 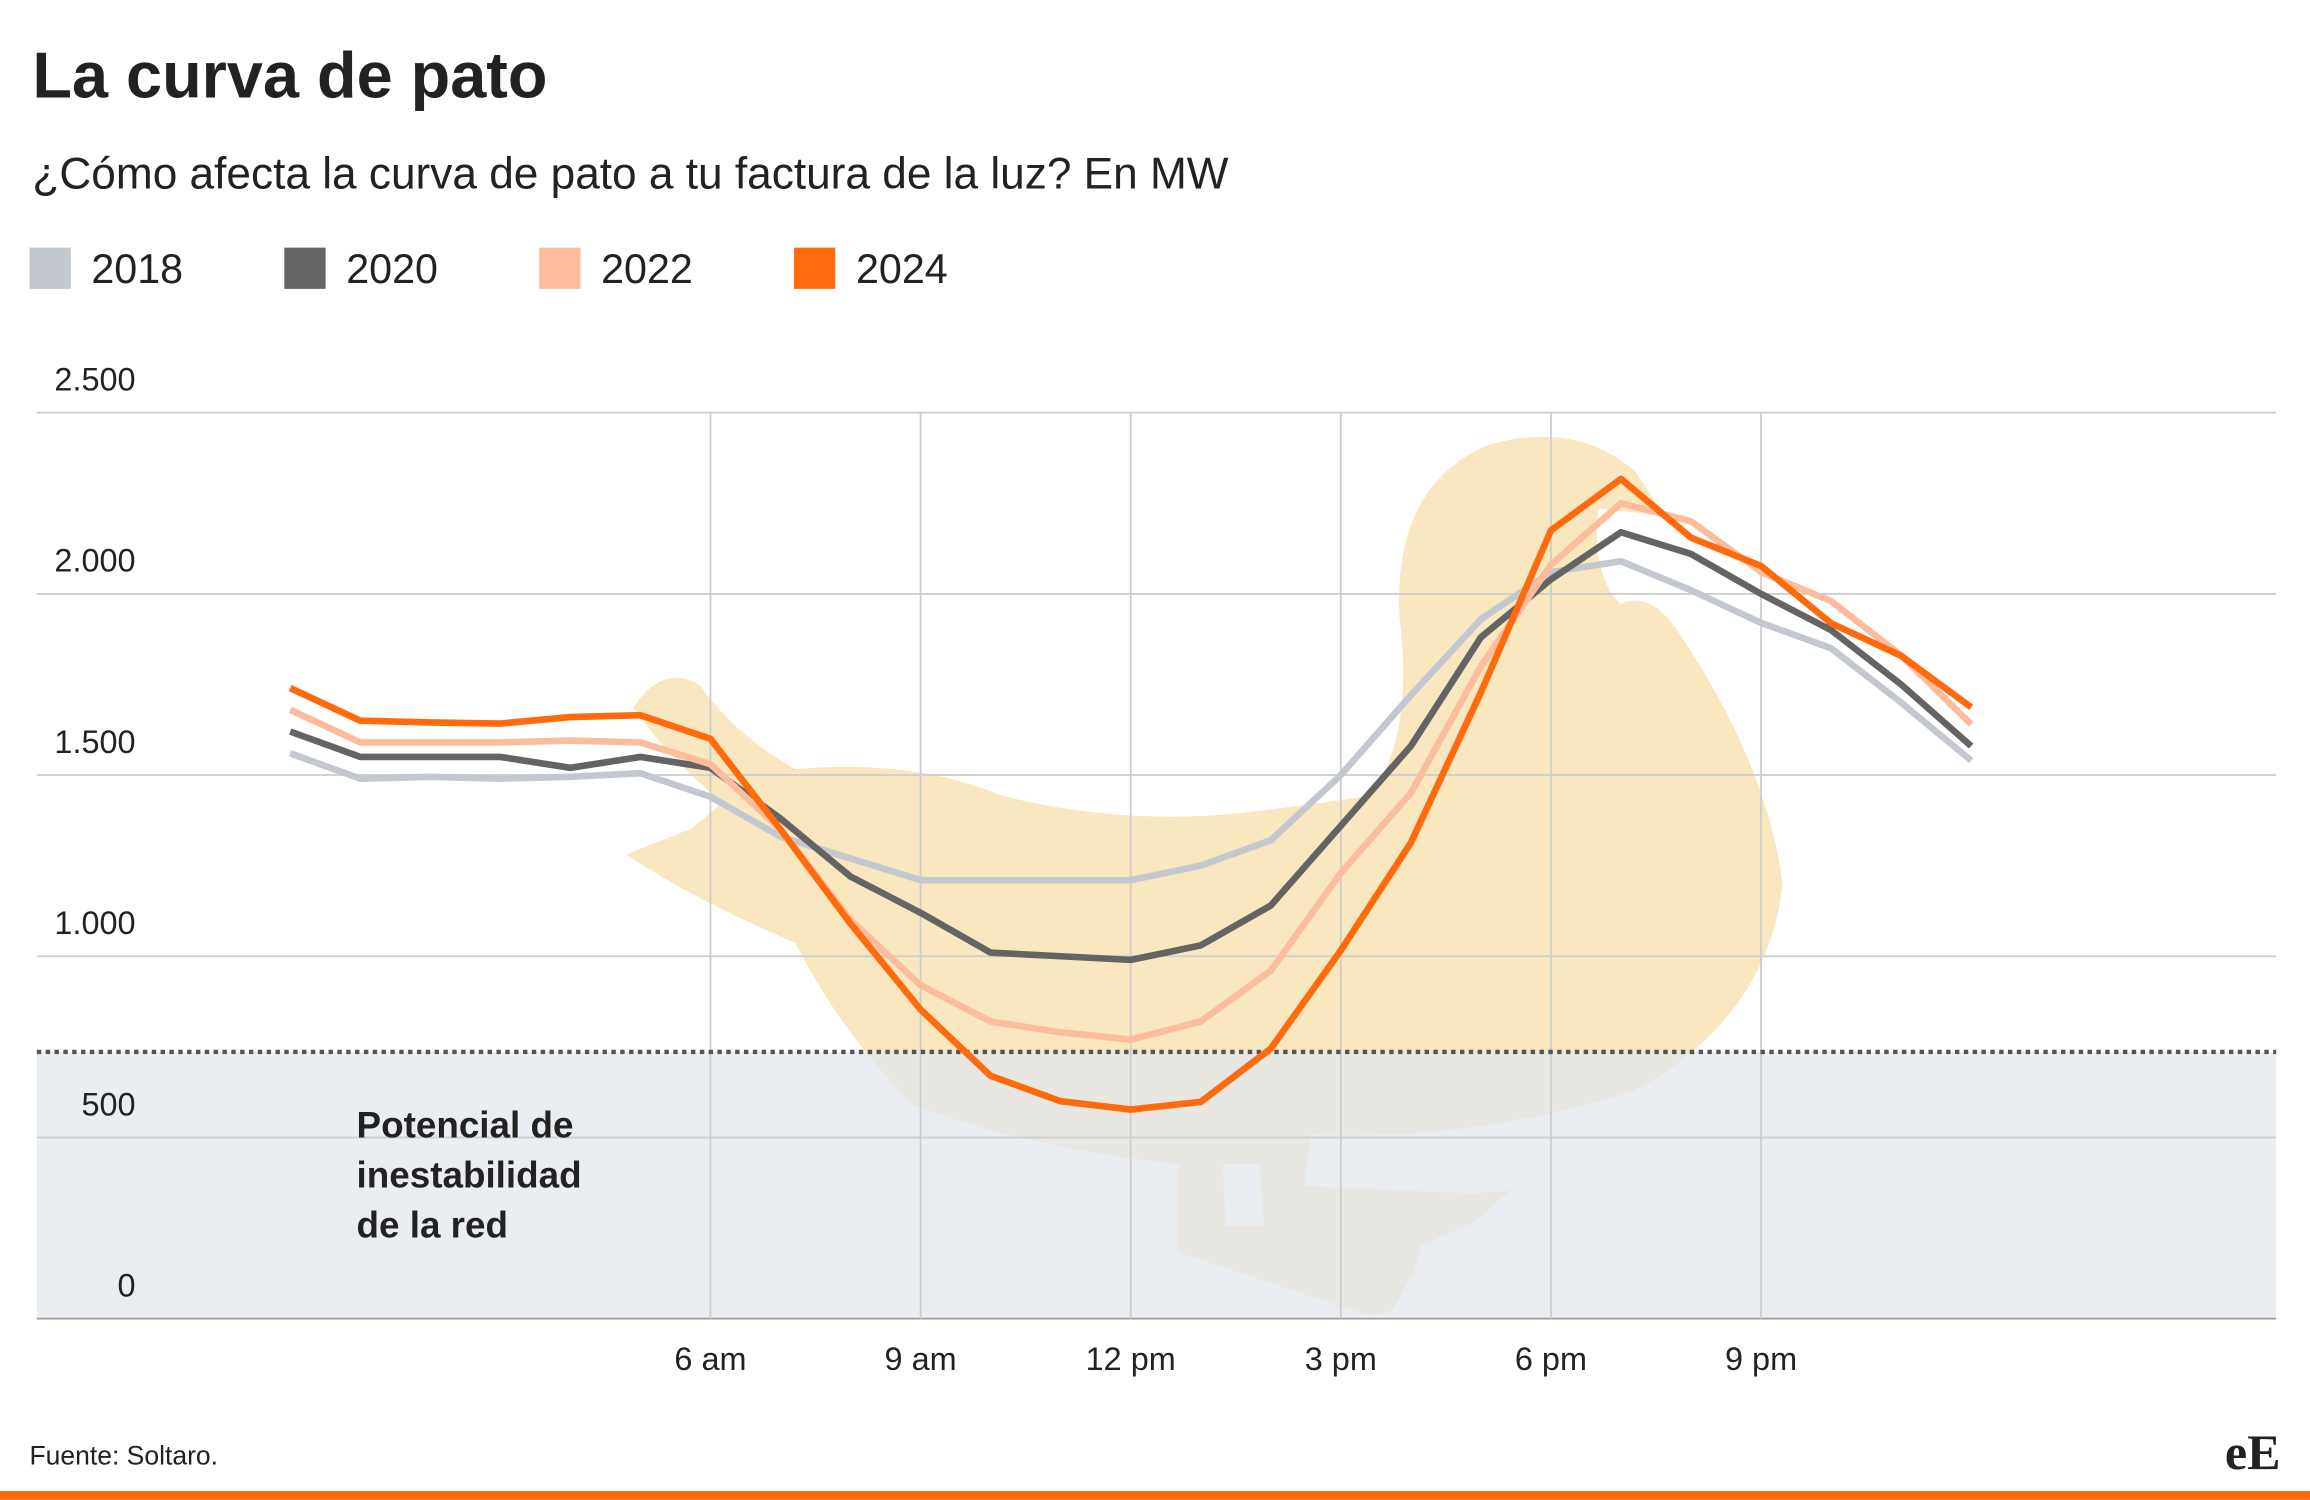 What do you see at coordinates (1551, 1359) in the screenshot?
I see `x-tick-label: 6 pm` at bounding box center [1551, 1359].